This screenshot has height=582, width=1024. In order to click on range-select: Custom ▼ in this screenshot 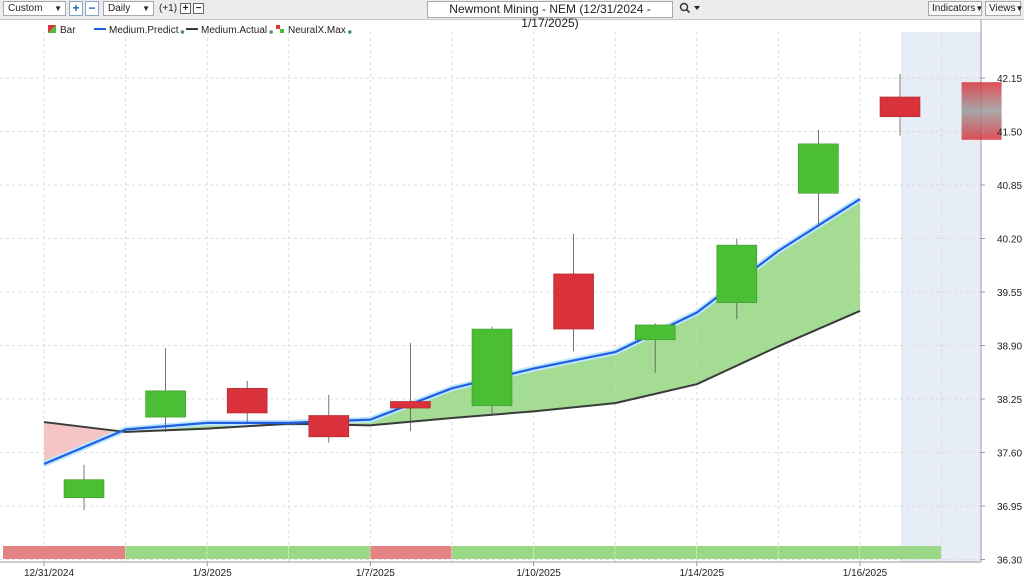, I will do `click(34, 8)`.